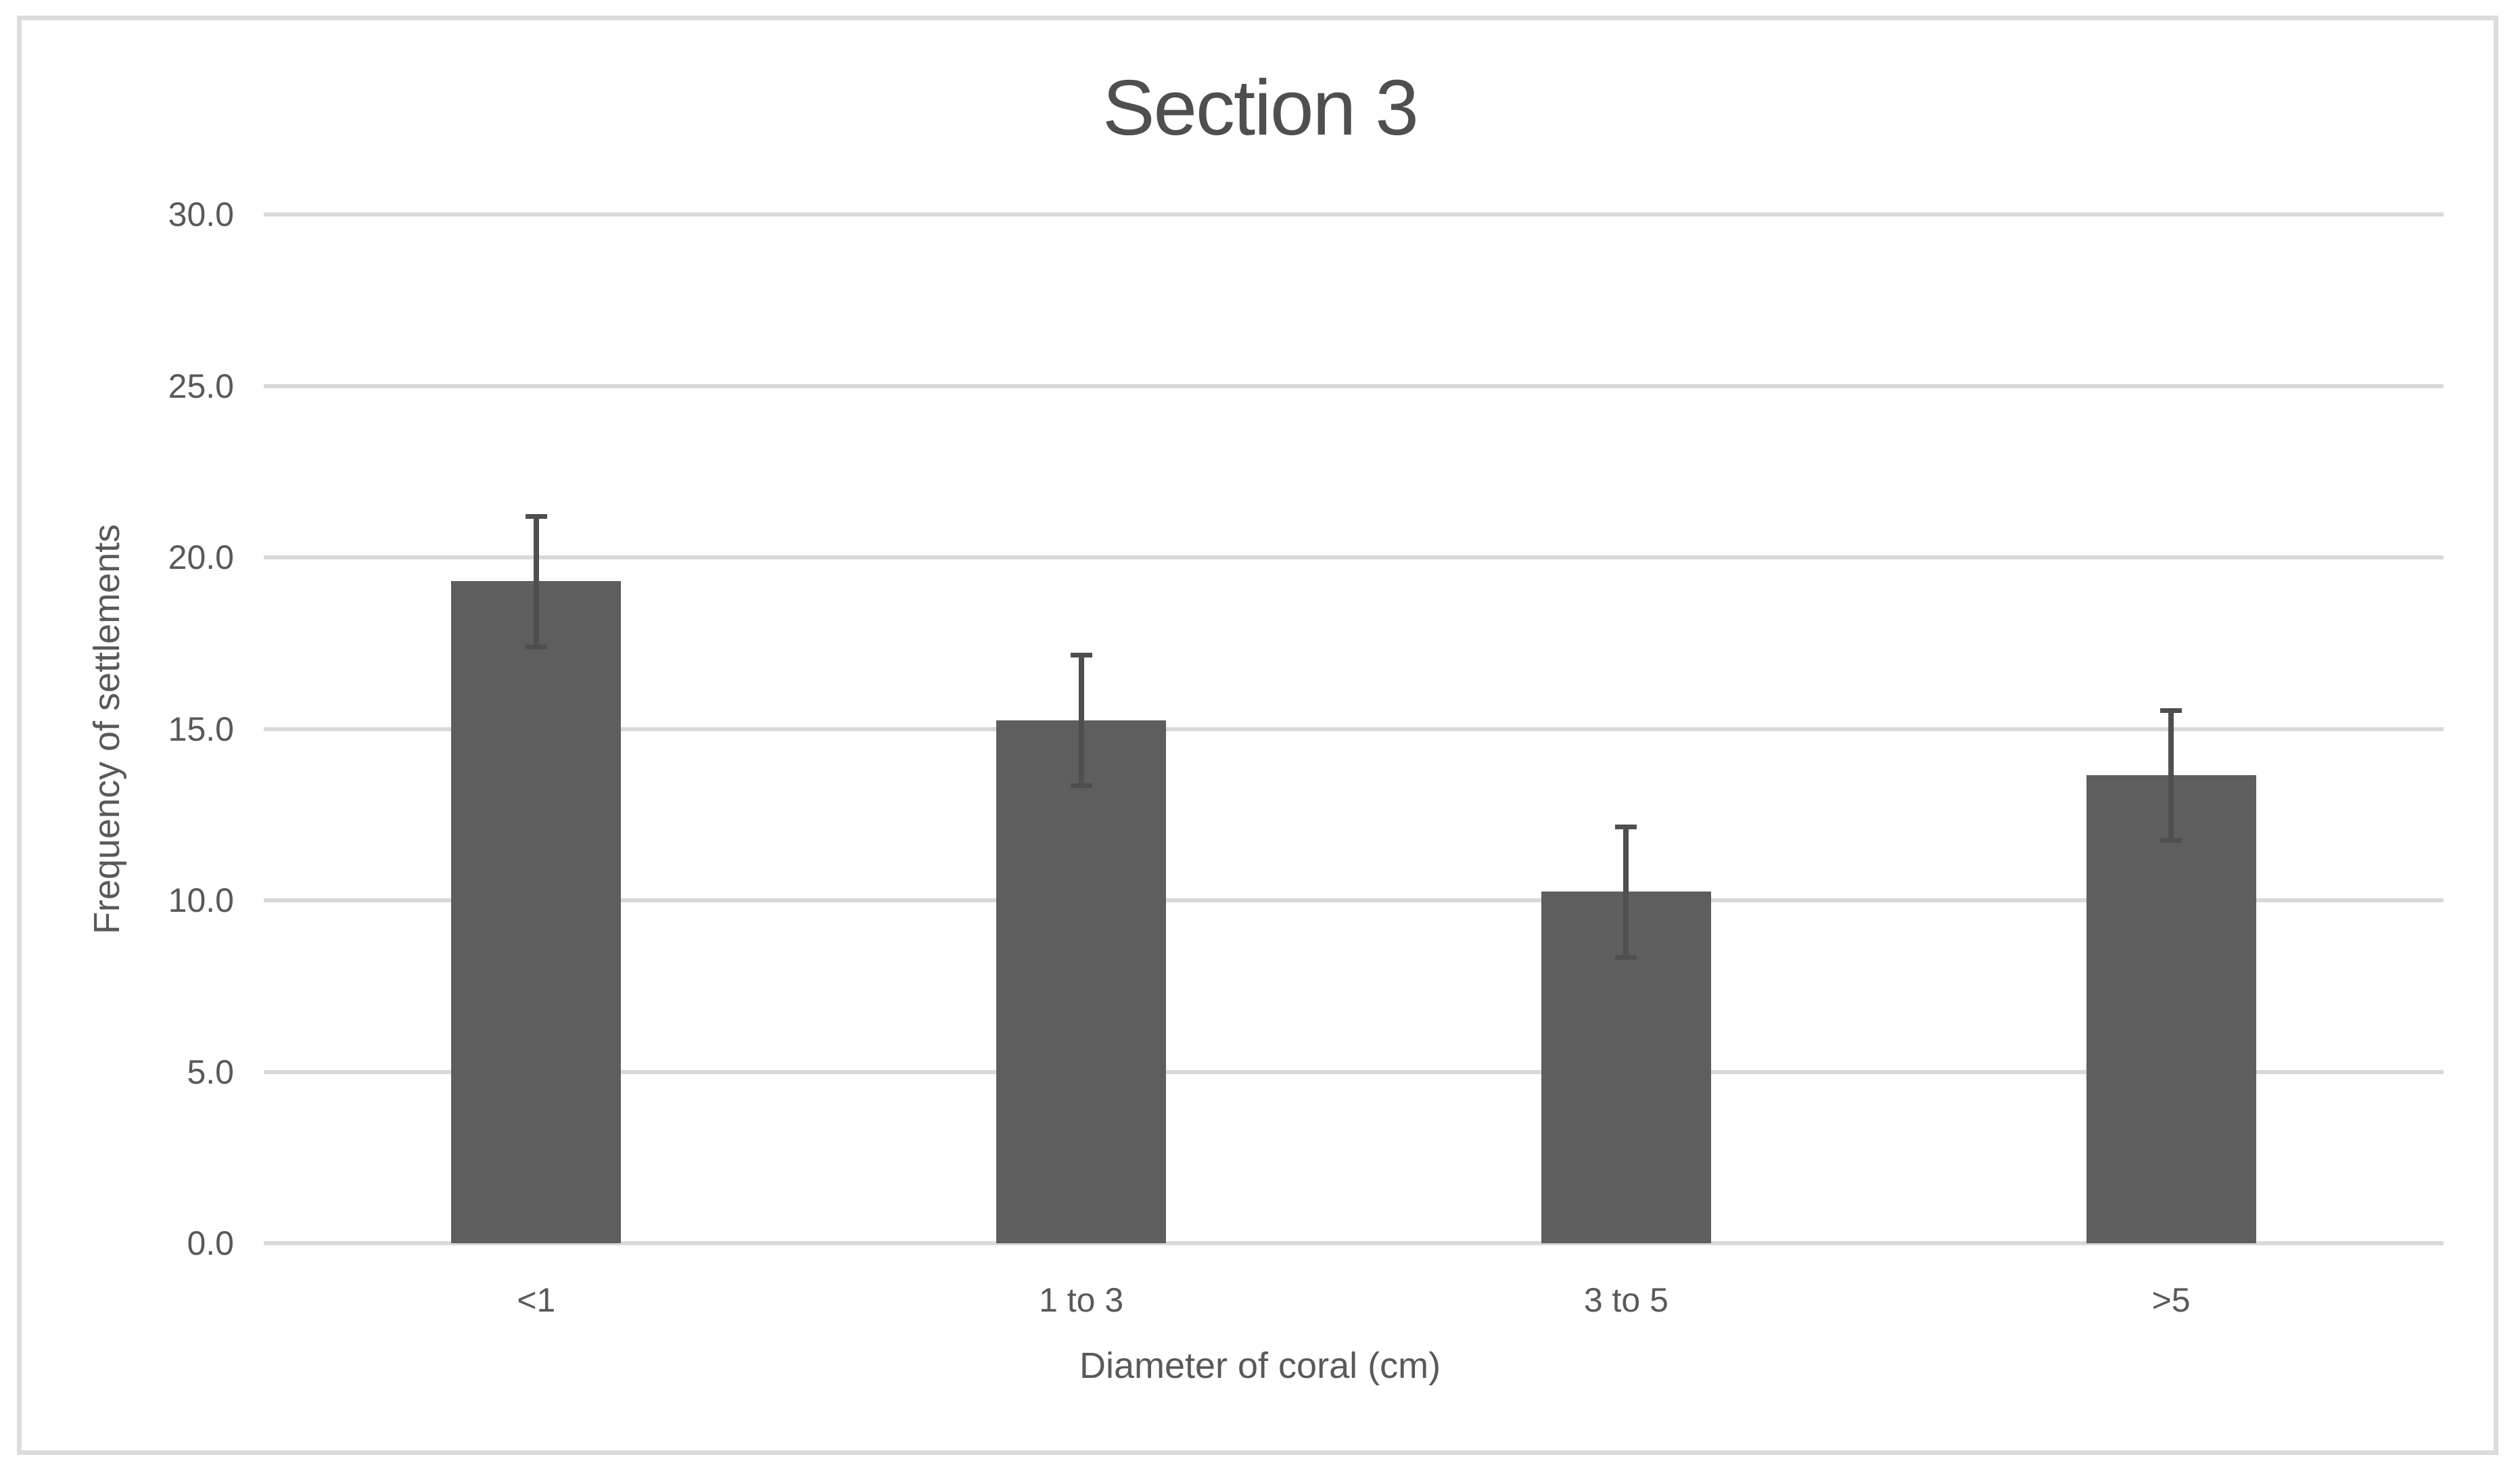 The image size is (2520, 1480). What do you see at coordinates (1626, 1300) in the screenshot?
I see `x-axis-category-label: 3 to 5` at bounding box center [1626, 1300].